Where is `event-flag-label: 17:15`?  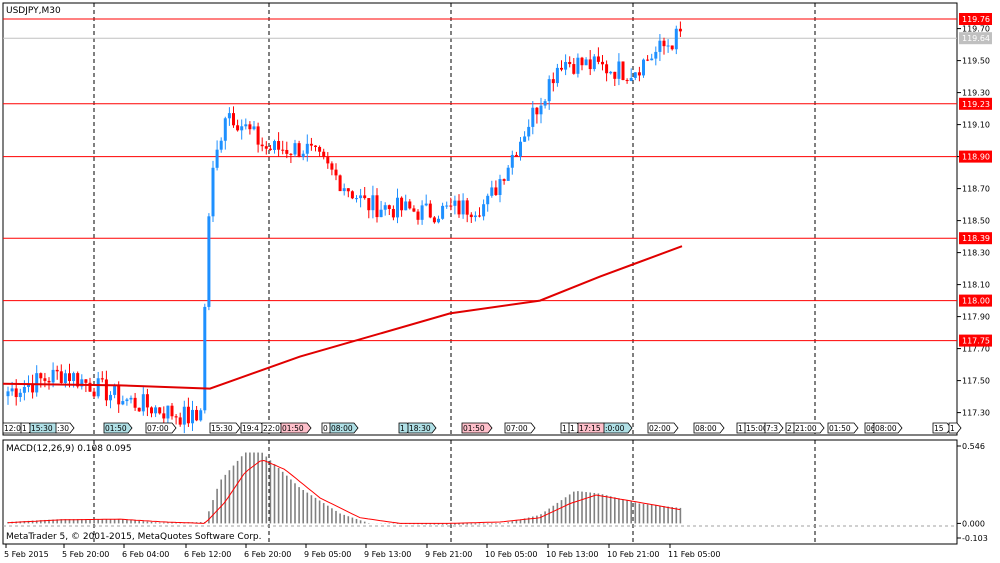 event-flag-label: 17:15 is located at coordinates (590, 428).